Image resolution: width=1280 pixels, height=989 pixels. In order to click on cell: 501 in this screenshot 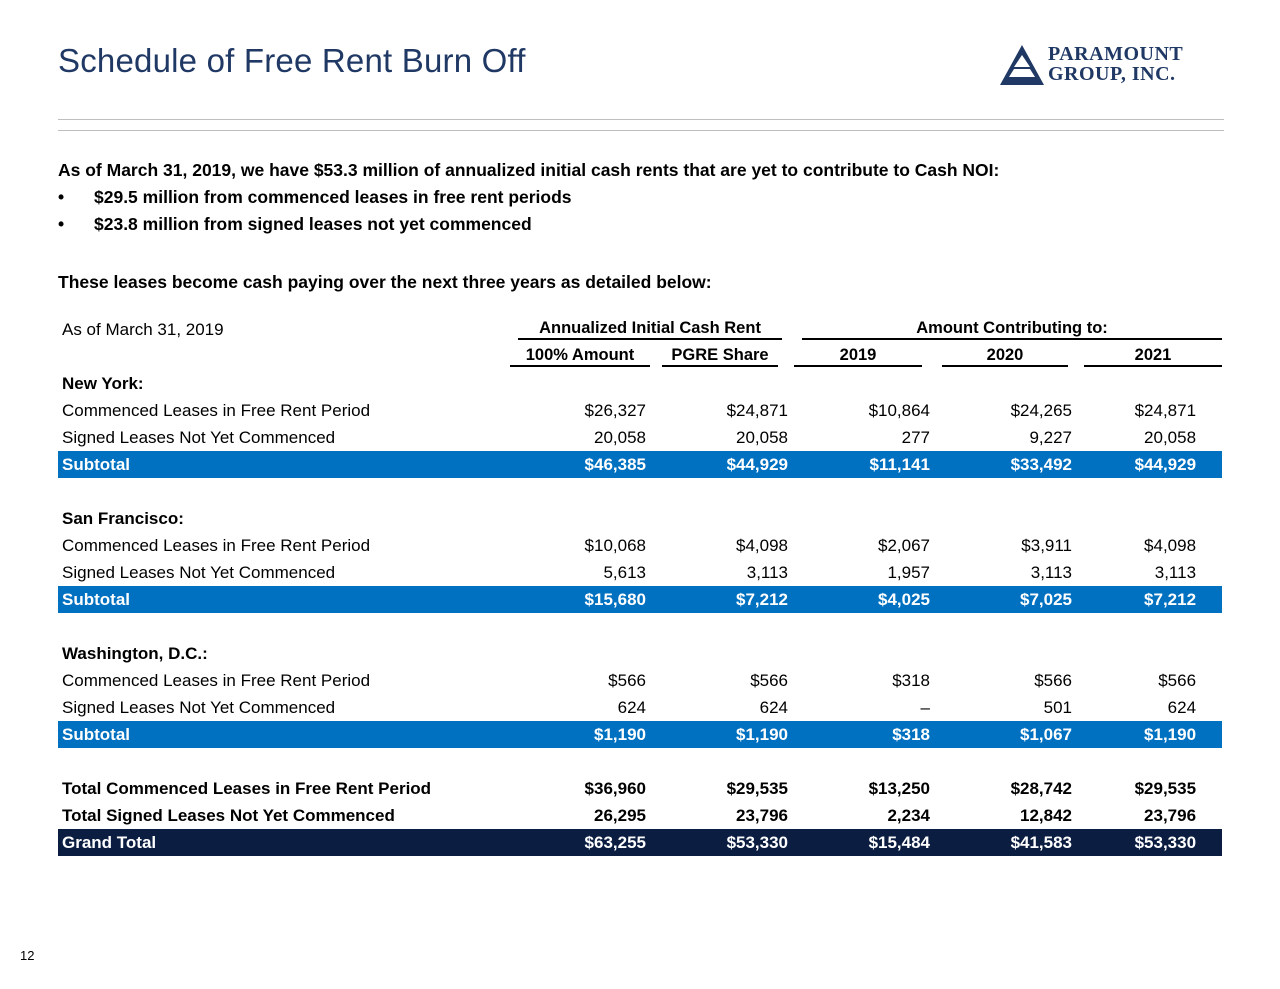, I will do `click(1058, 707)`.